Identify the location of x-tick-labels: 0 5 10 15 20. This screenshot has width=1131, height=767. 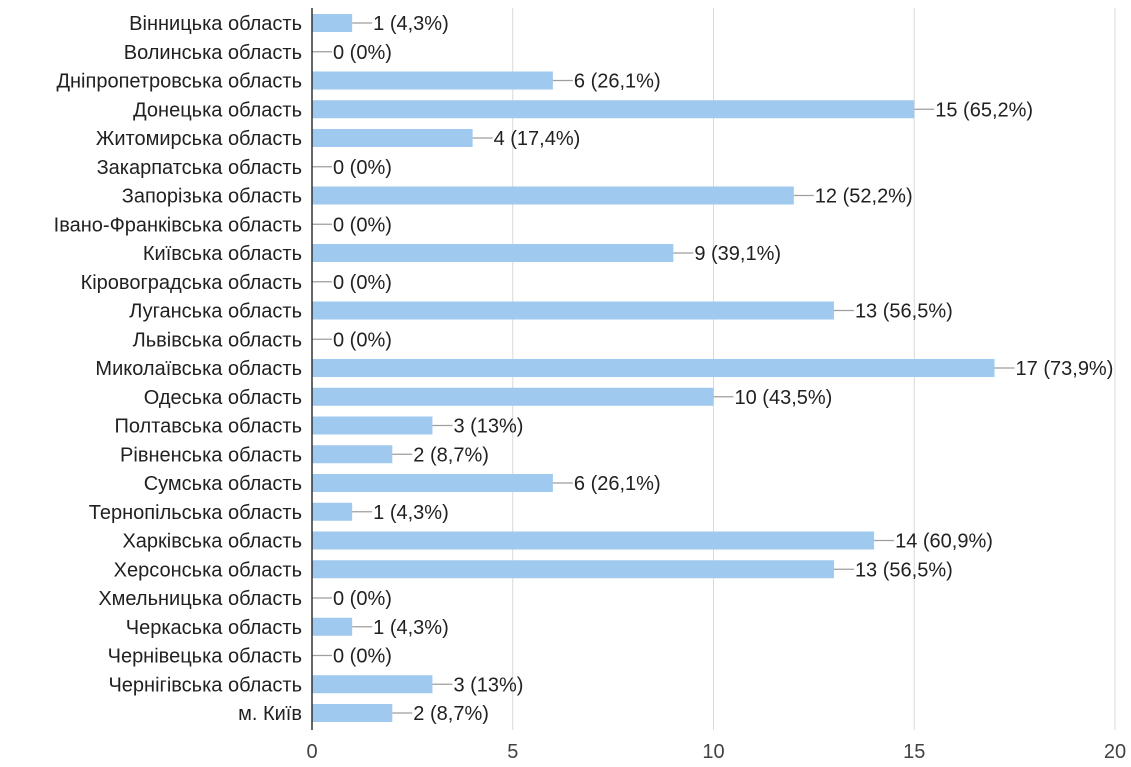
(716, 752).